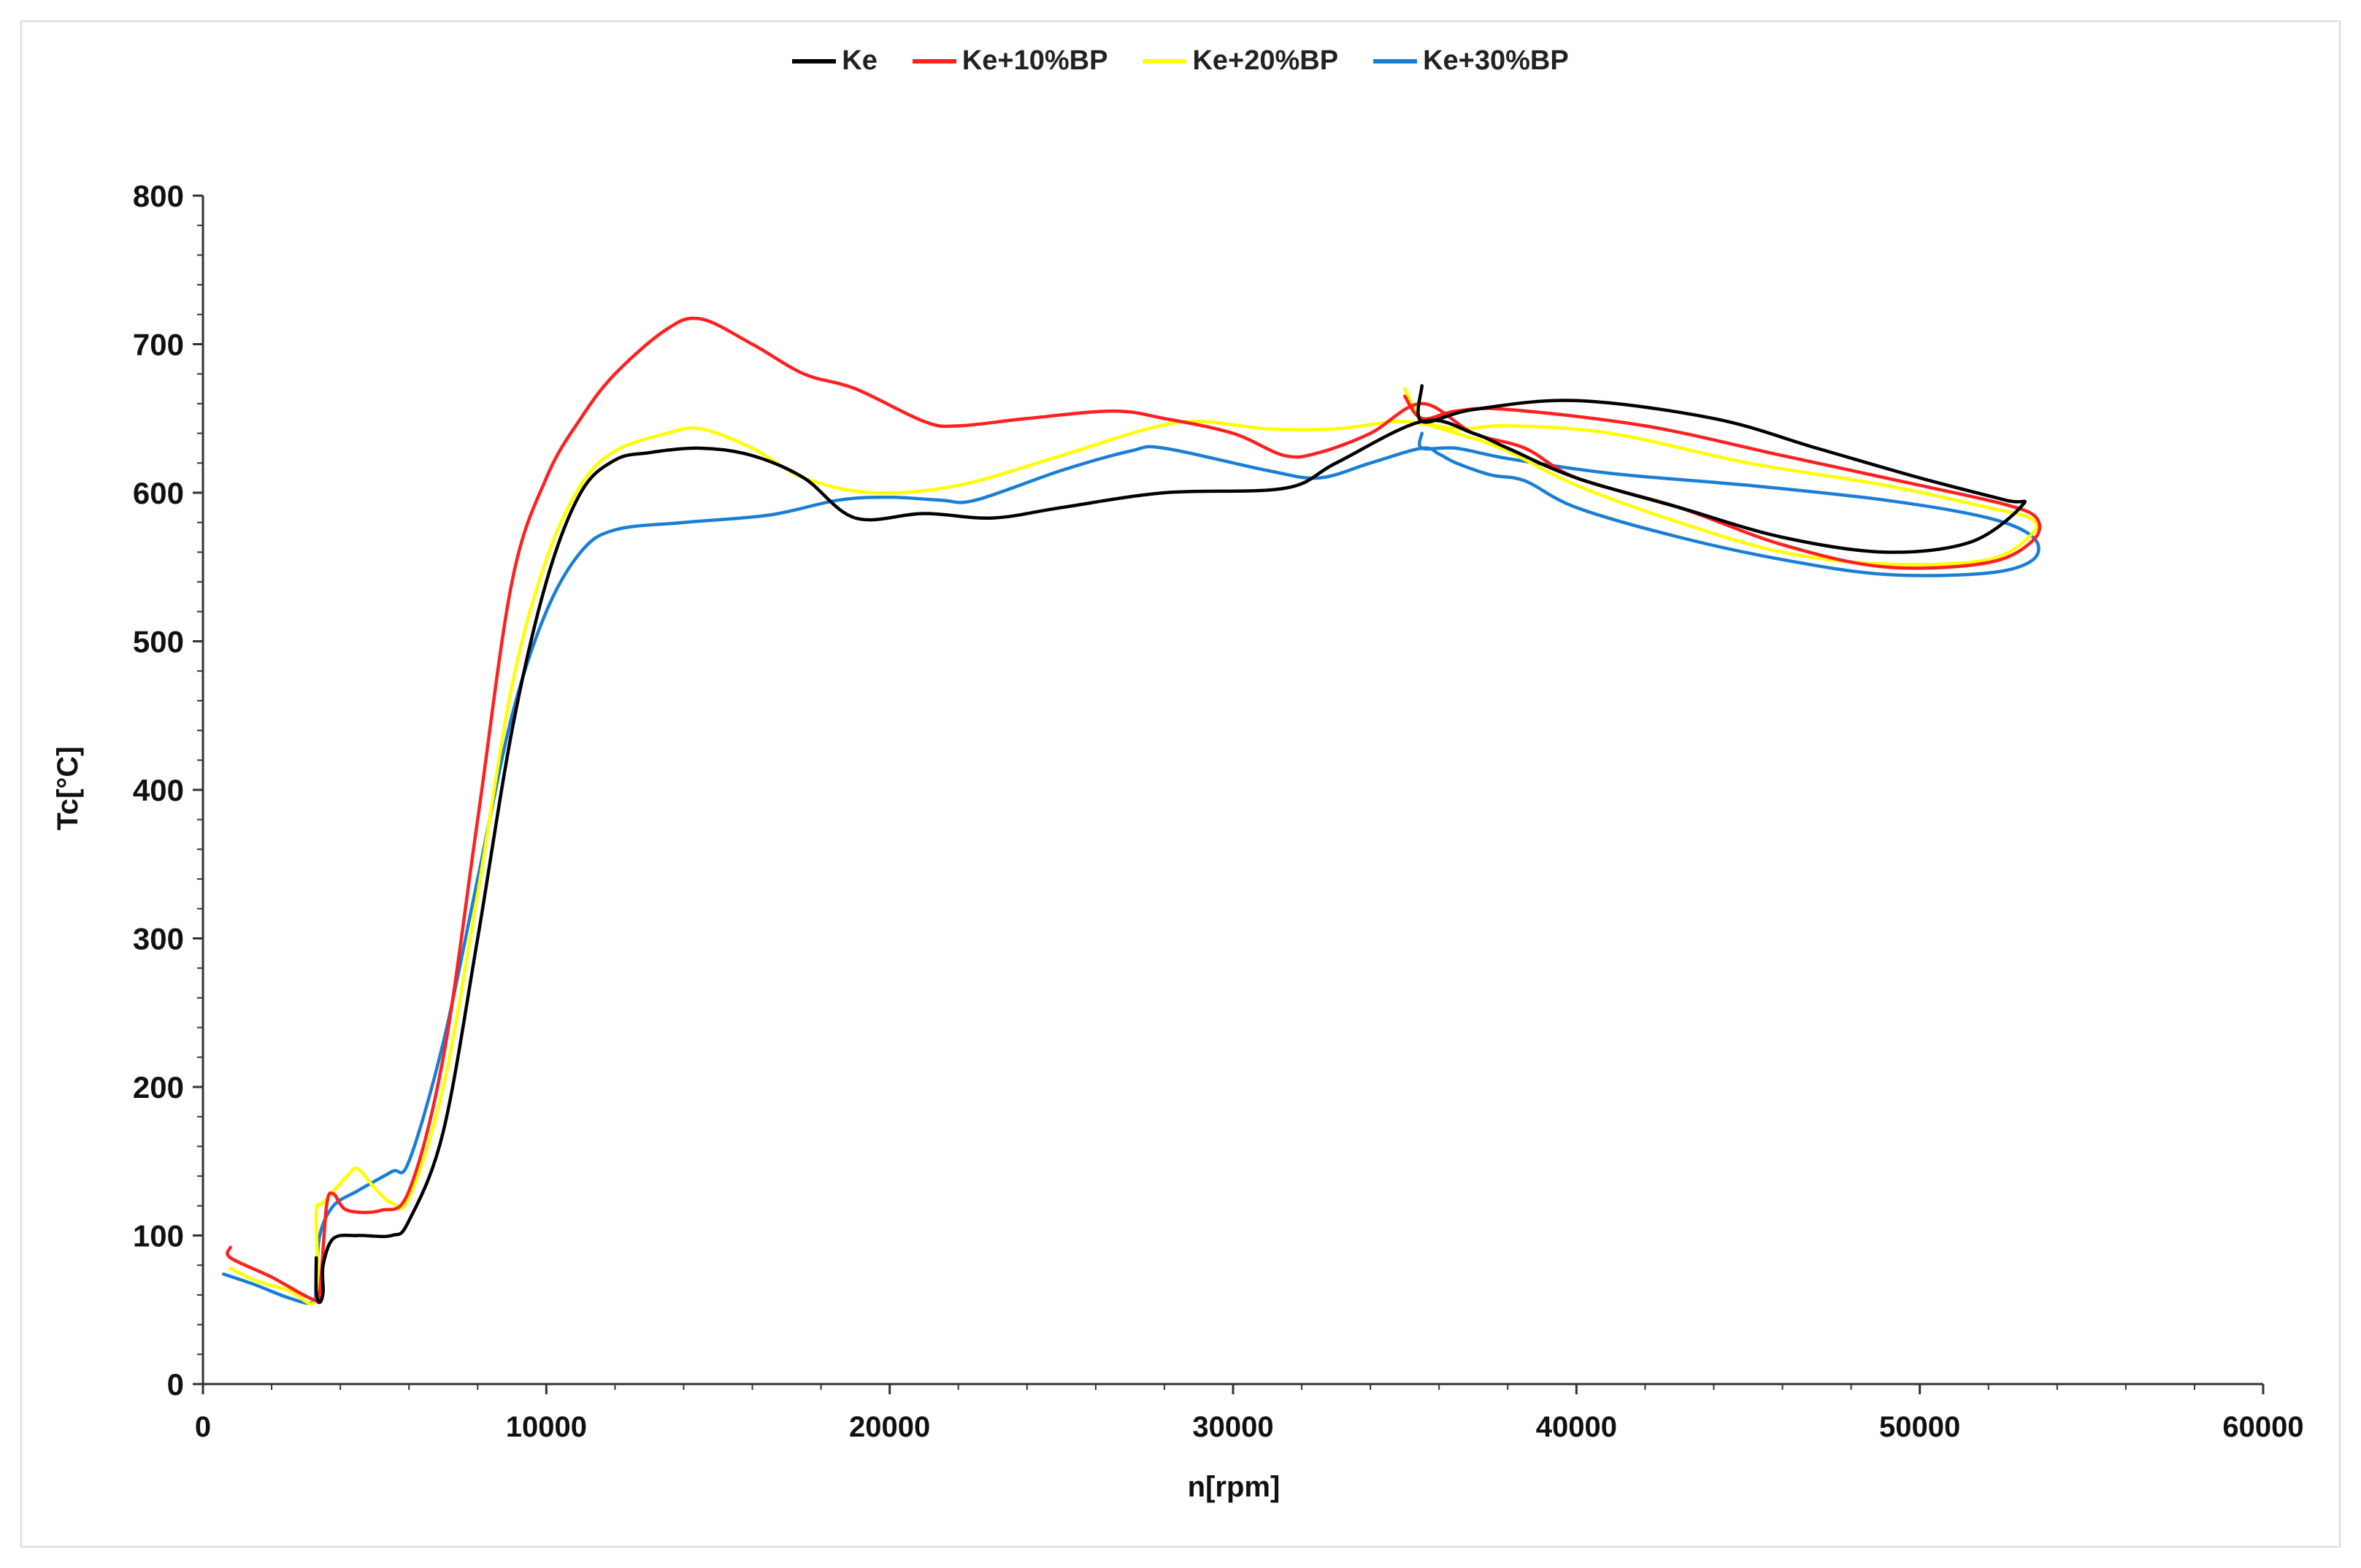  I want to click on legend: Ke Ke+10%BP Ke+20%BP Ke+30%BP, so click(1180, 61).